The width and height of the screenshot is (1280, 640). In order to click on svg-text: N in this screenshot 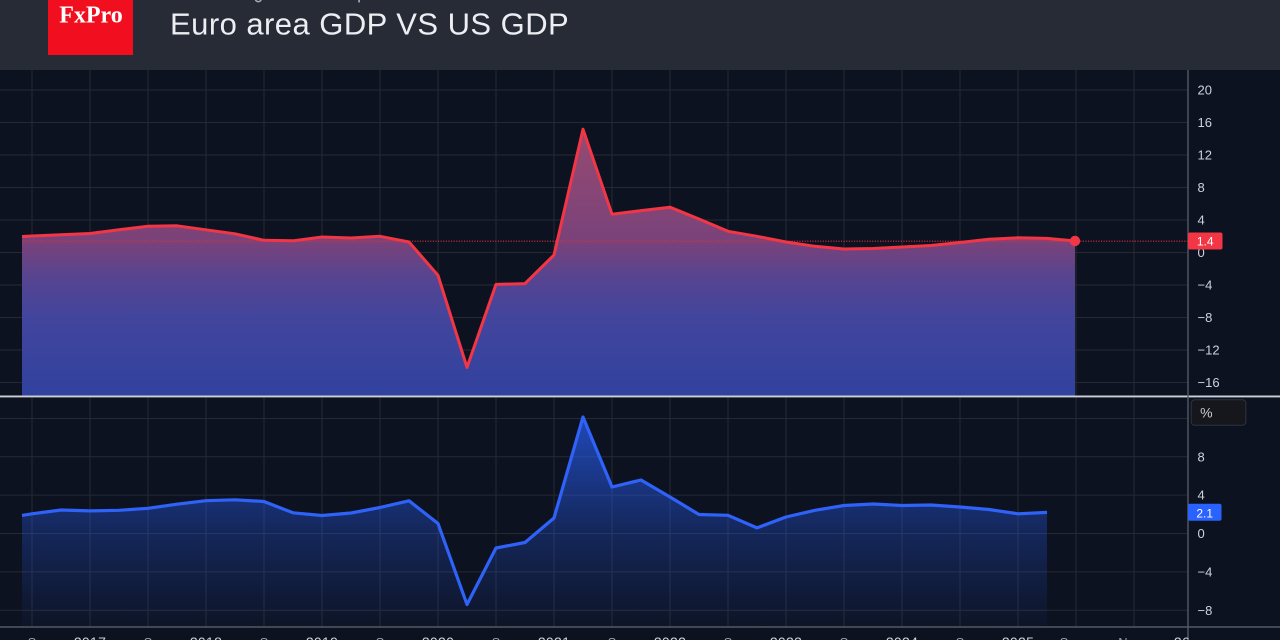, I will do `click(1122, 637)`.